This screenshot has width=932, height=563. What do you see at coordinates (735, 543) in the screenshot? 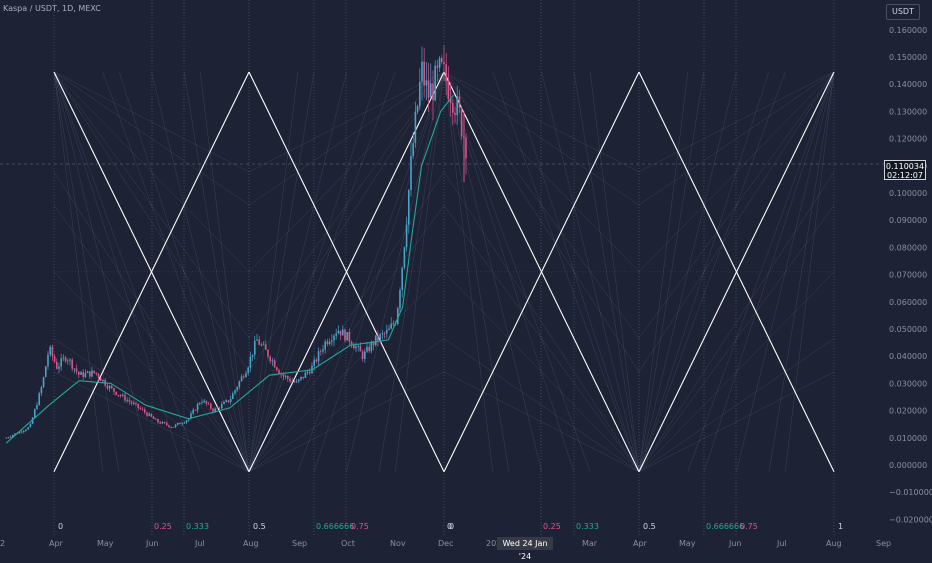
I see `time-tick-label: Jun` at bounding box center [735, 543].